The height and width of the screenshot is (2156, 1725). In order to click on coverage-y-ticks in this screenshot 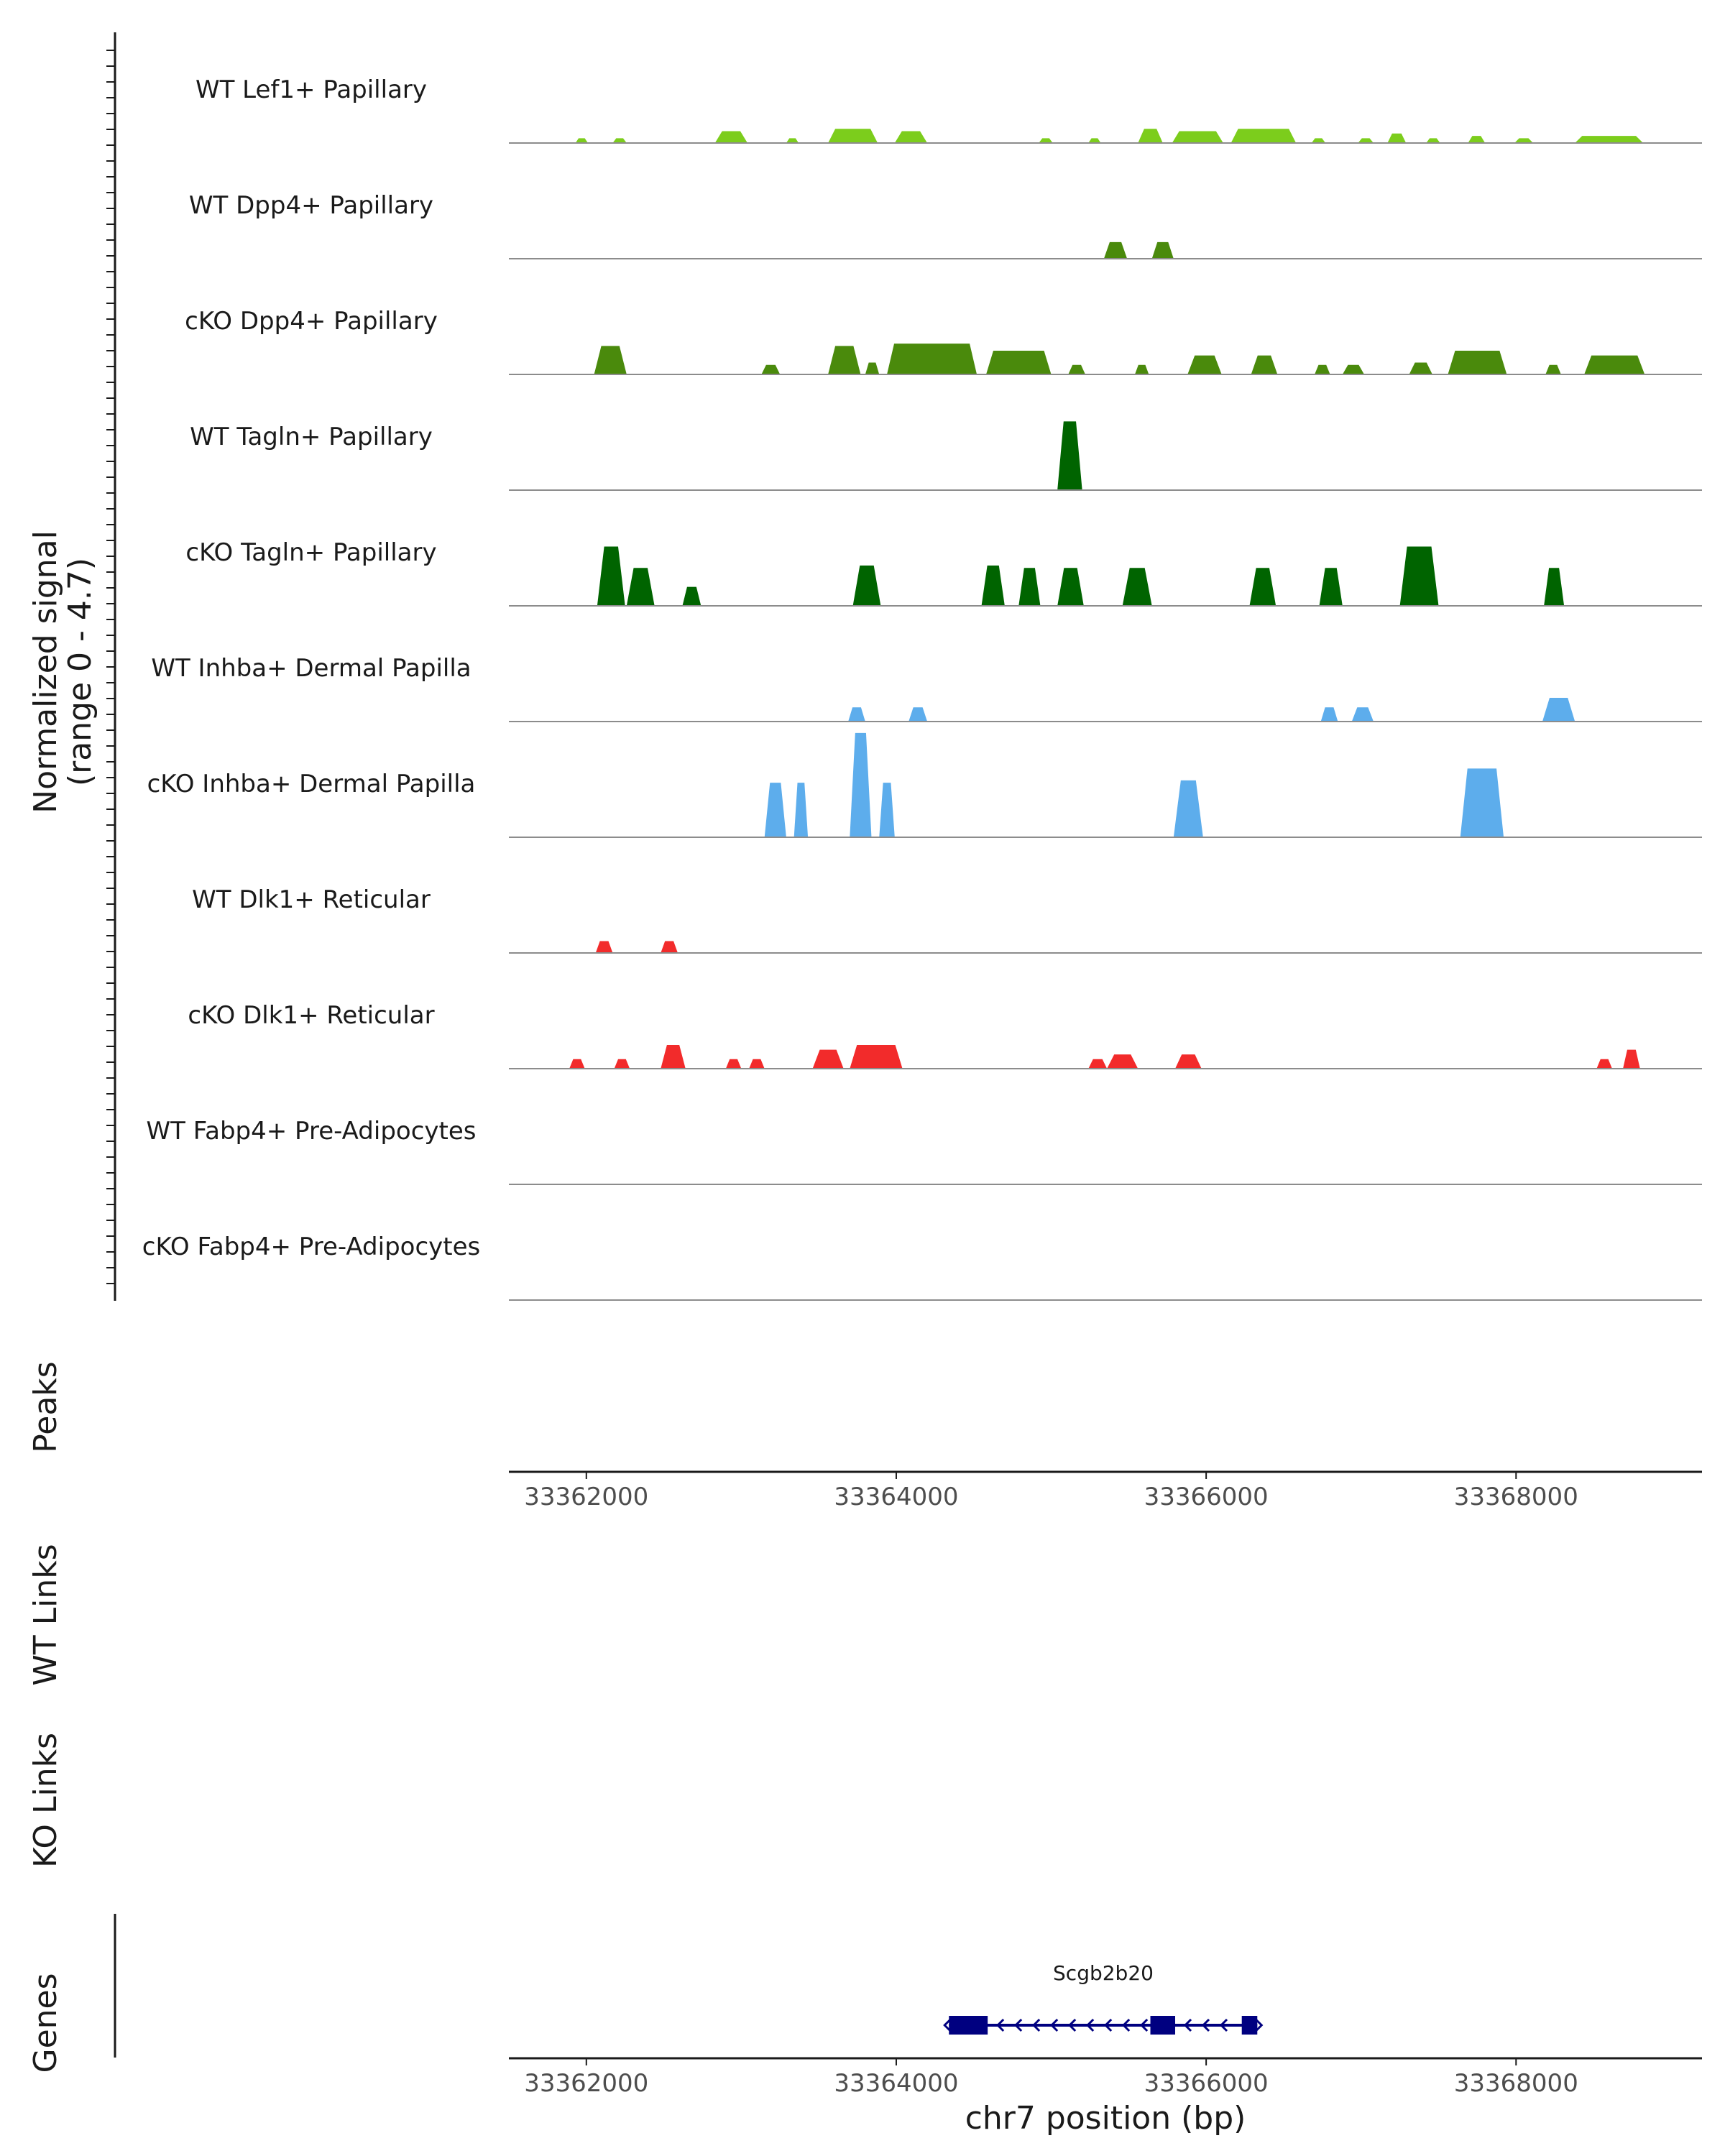, I will do `click(110, 667)`.